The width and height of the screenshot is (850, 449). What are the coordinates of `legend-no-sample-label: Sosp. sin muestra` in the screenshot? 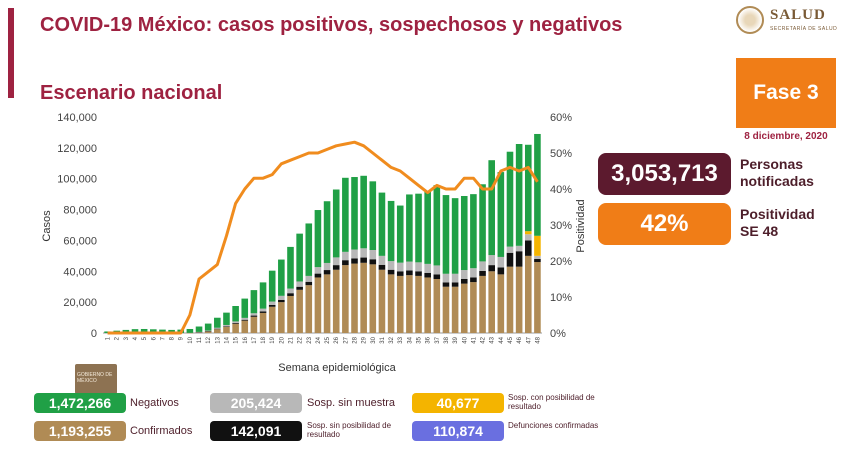 It's located at (351, 403).